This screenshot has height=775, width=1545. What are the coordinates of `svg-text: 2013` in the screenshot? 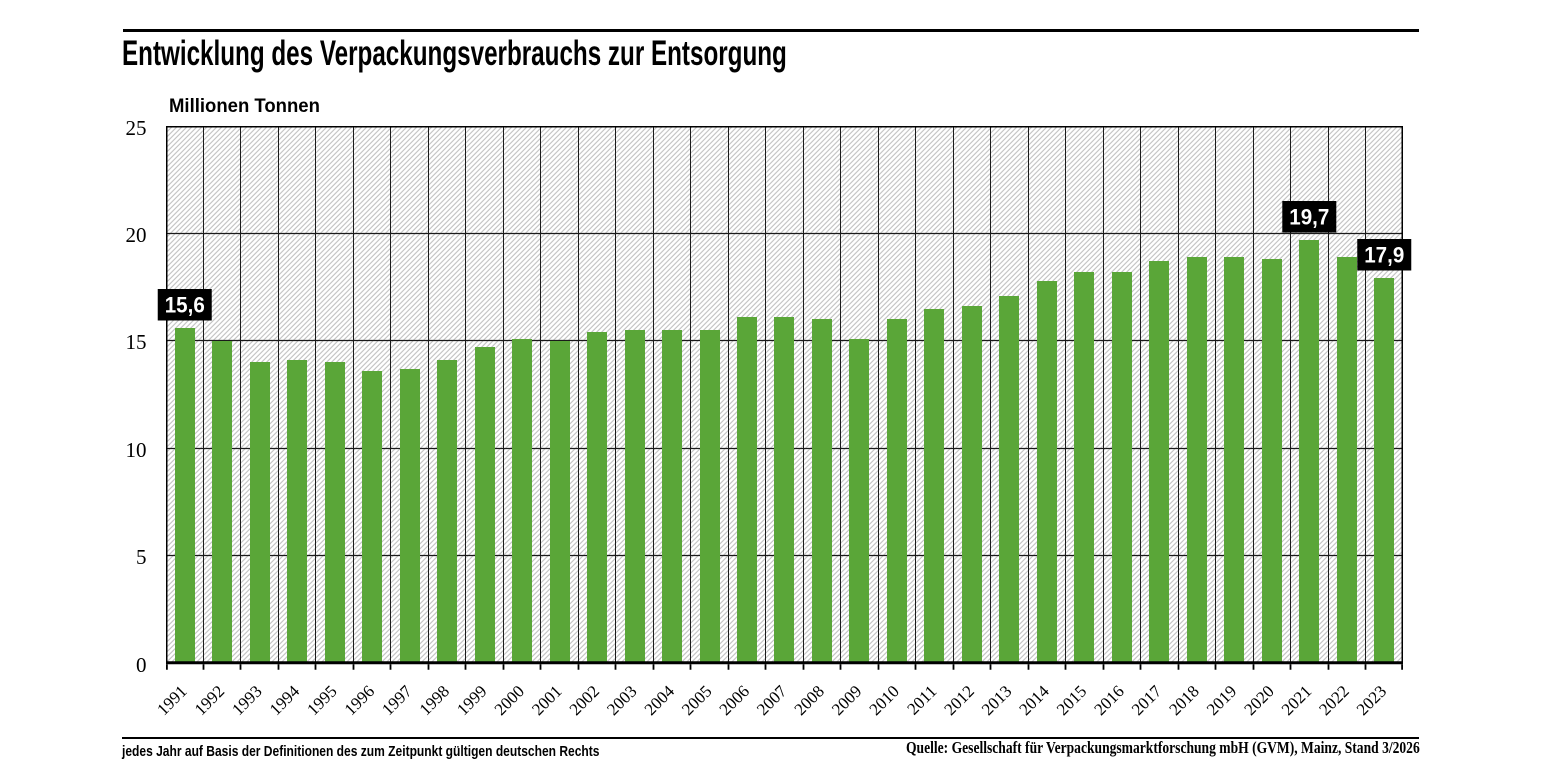 It's located at (996, 700).